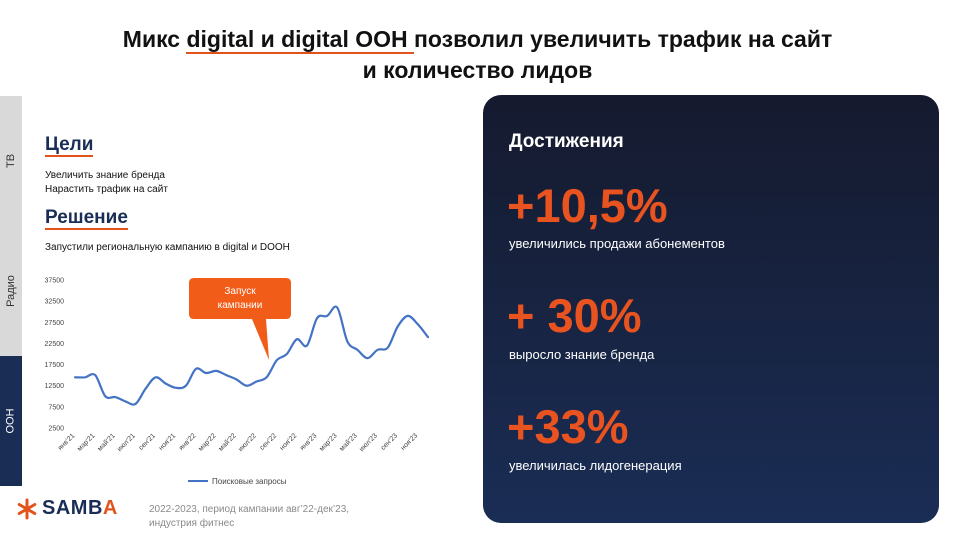 This screenshot has width=955, height=541. I want to click on x-tick-label: мар'21, so click(86, 442).